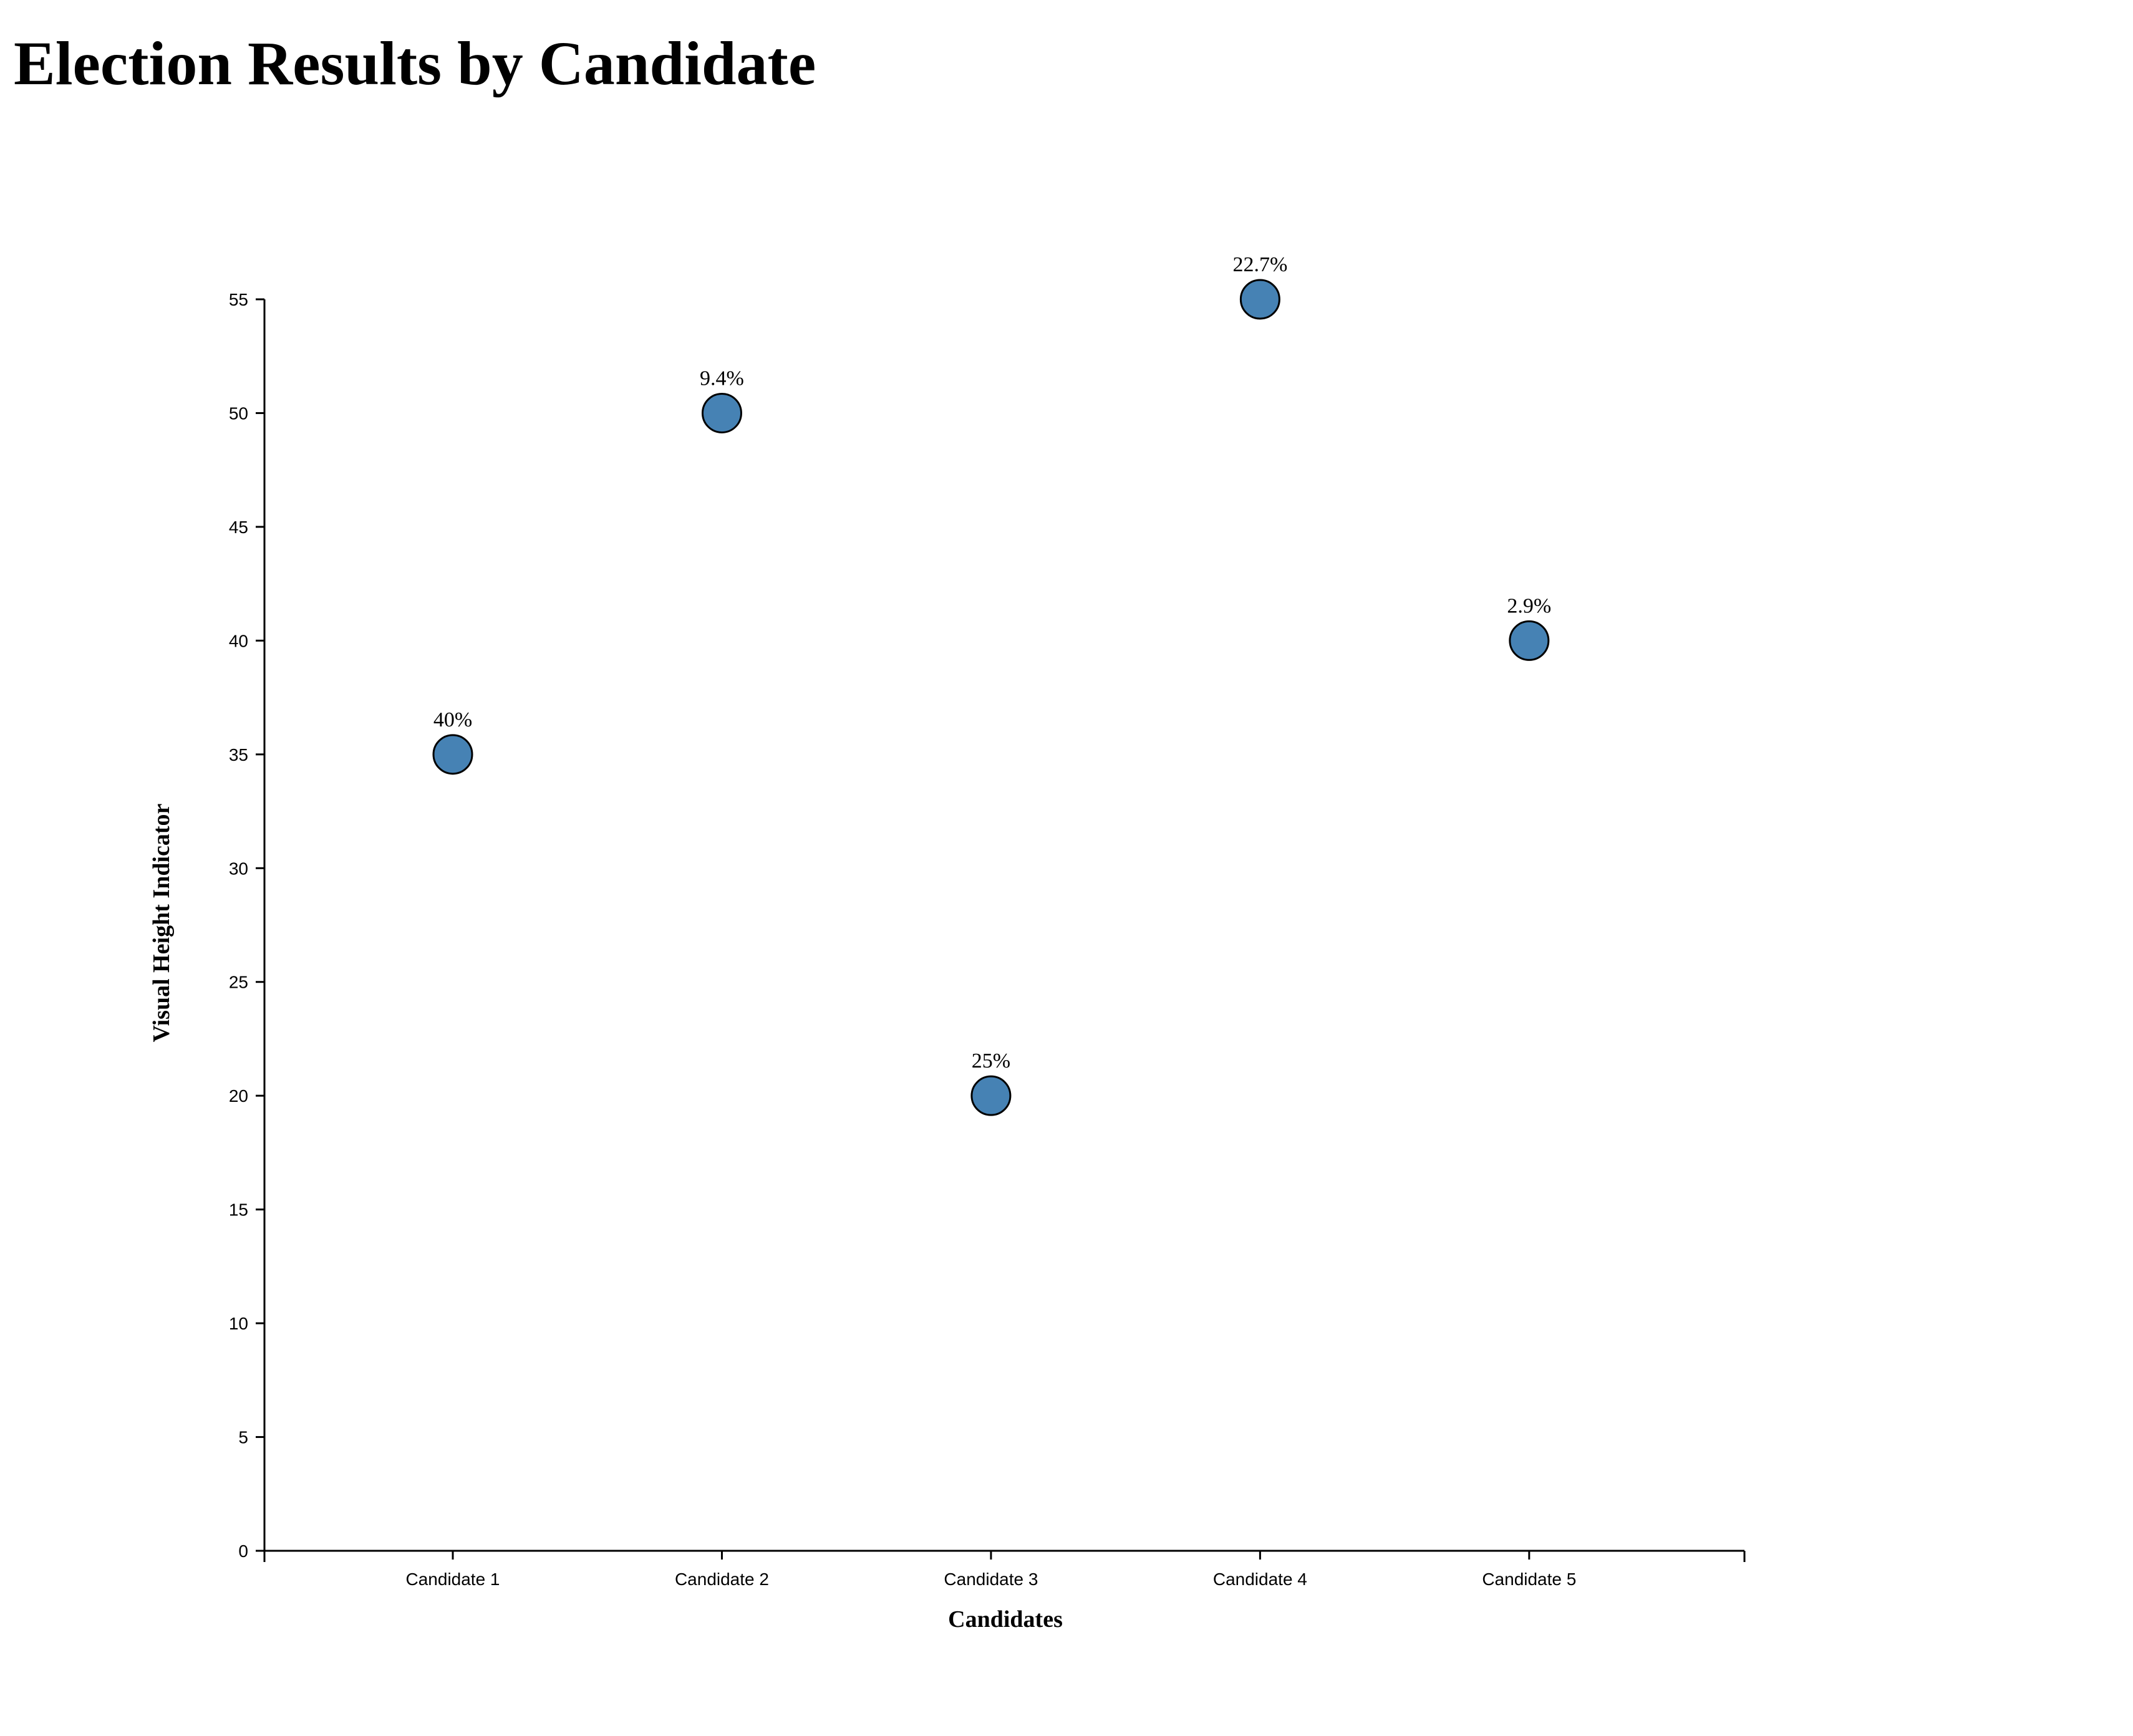 The height and width of the screenshot is (1736, 2133). What do you see at coordinates (1260, 1579) in the screenshot?
I see `x-tick-label: Candidate 4` at bounding box center [1260, 1579].